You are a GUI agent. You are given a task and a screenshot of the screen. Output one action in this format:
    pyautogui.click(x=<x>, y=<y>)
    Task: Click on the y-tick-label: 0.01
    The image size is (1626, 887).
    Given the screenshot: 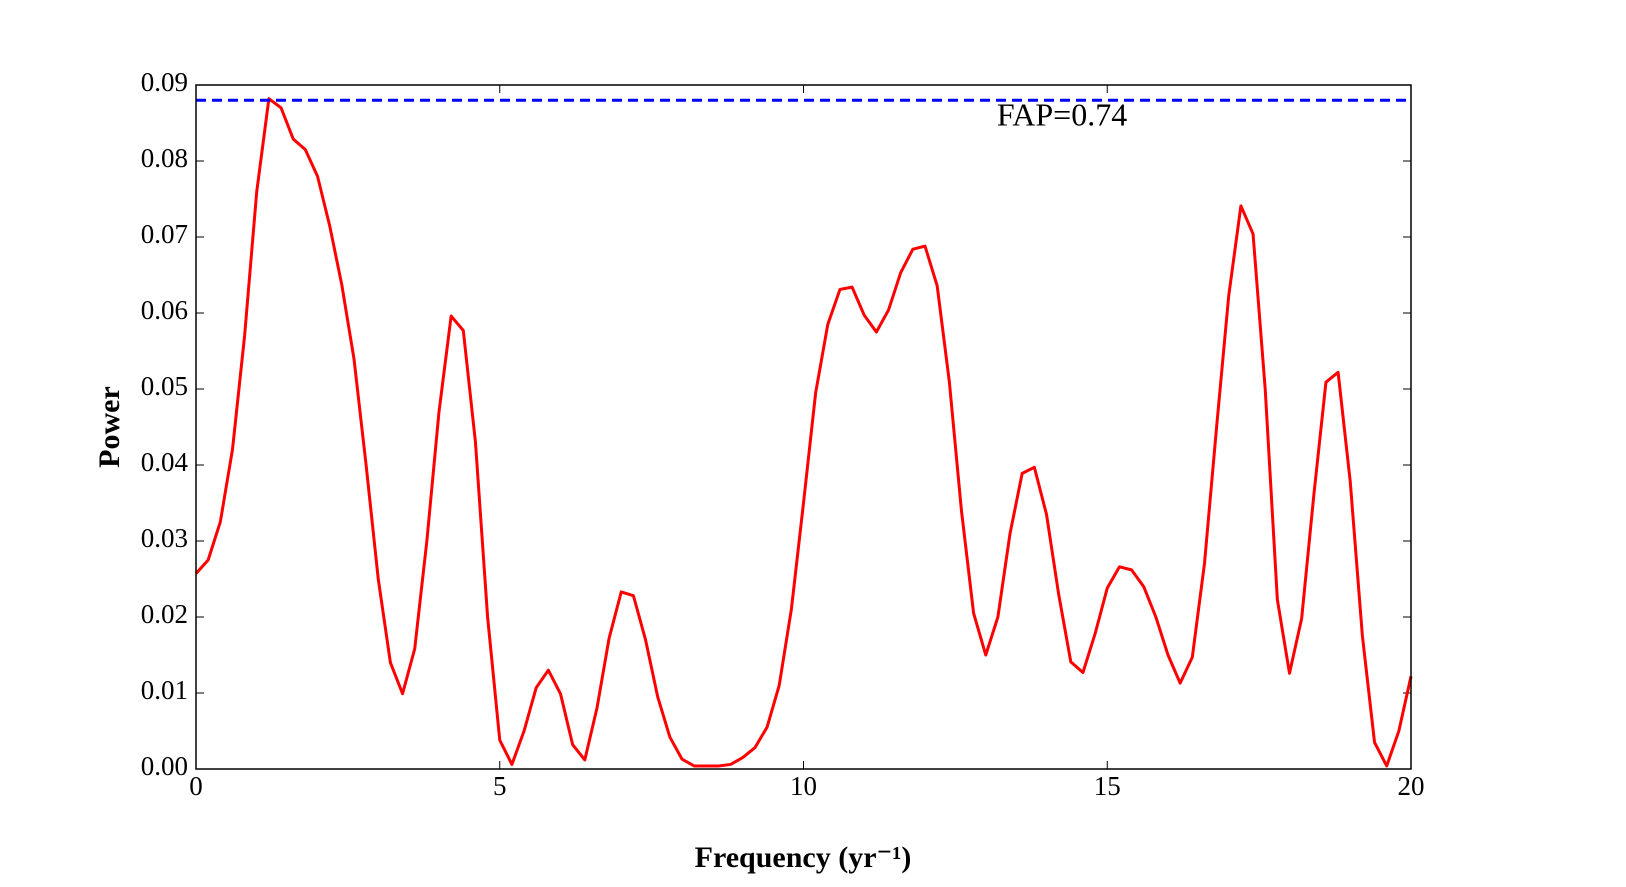 What is the action you would take?
    pyautogui.click(x=164, y=690)
    